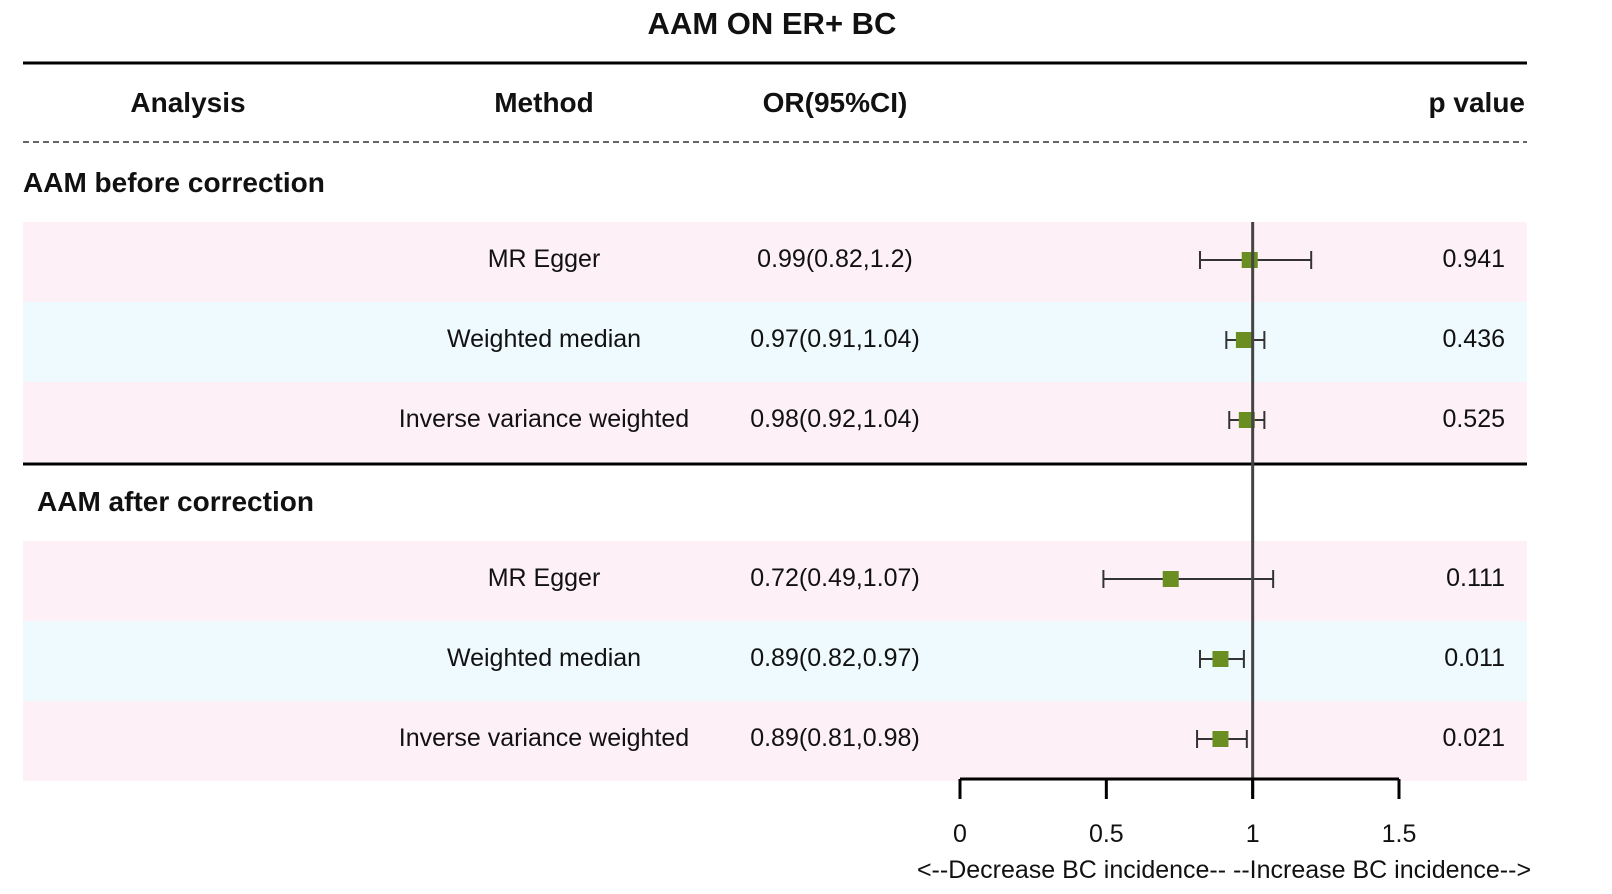 The height and width of the screenshot is (894, 1612). What do you see at coordinates (1475, 578) in the screenshot?
I see `p-value-label: 0.111` at bounding box center [1475, 578].